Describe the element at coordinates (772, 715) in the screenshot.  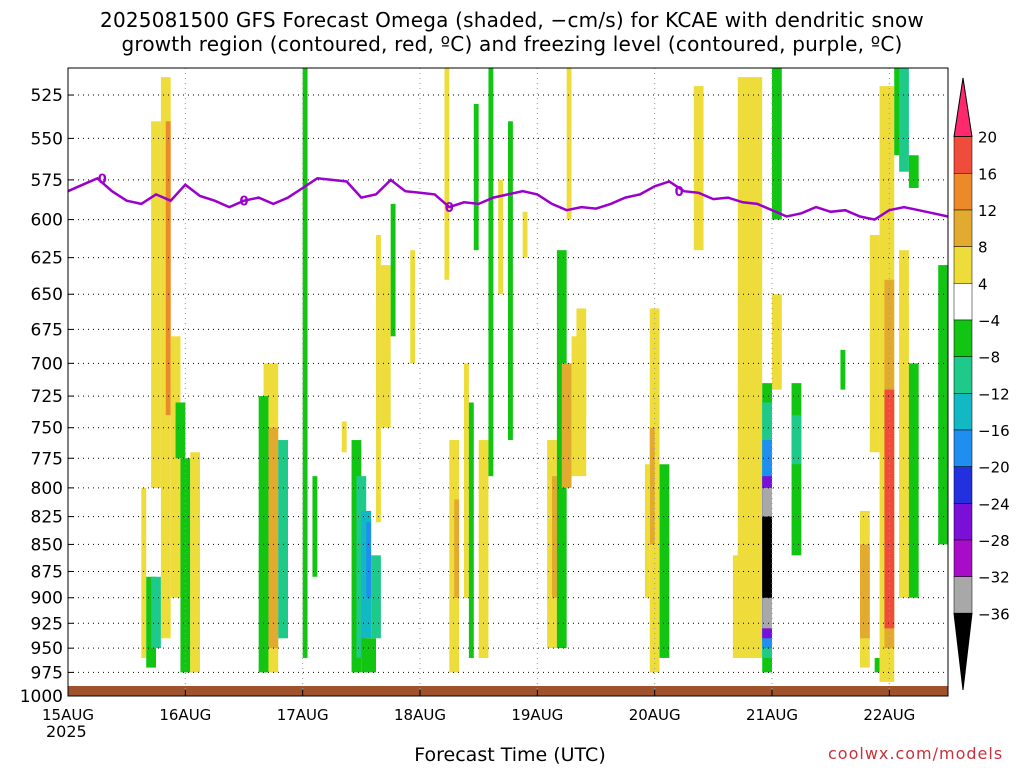
I see `x-tick-label-21AUG: 21AUG` at that location.